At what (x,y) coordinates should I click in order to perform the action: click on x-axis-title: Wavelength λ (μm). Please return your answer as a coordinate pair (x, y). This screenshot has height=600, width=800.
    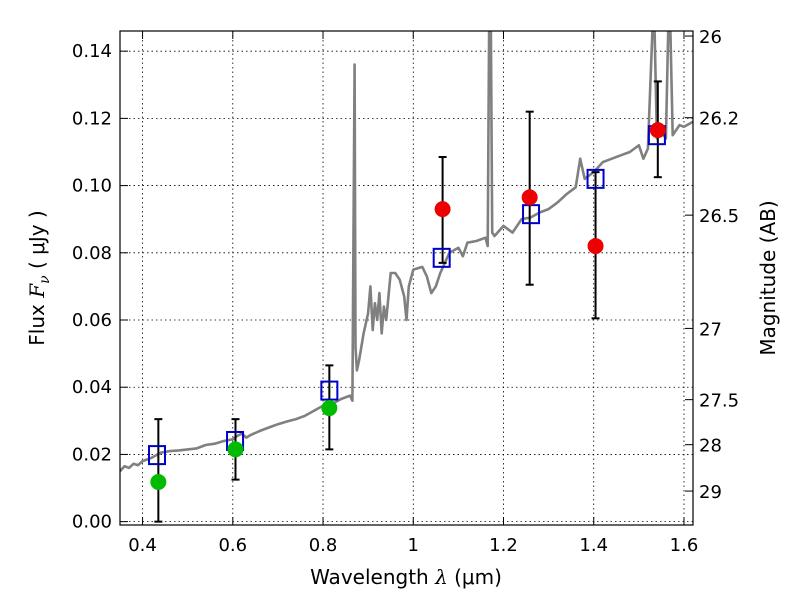
    Looking at the image, I should click on (406, 577).